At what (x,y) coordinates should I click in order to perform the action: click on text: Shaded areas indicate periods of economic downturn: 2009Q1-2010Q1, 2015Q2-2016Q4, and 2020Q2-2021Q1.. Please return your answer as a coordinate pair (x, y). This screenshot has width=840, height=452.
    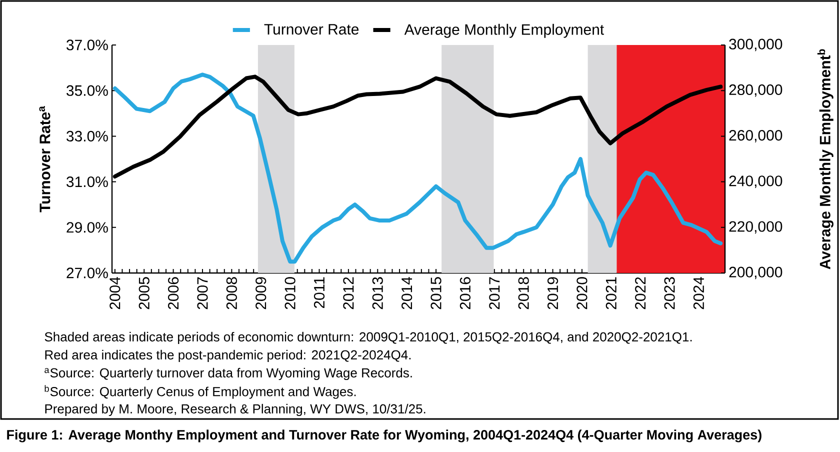
    Looking at the image, I should click on (368, 338).